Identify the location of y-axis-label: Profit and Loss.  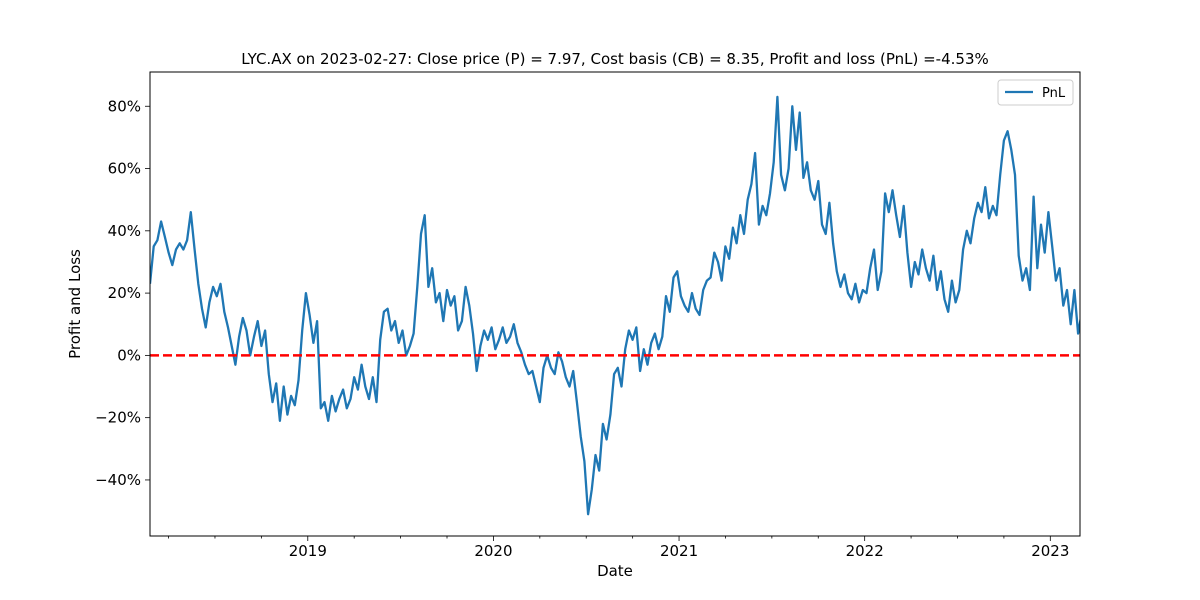
(75, 304).